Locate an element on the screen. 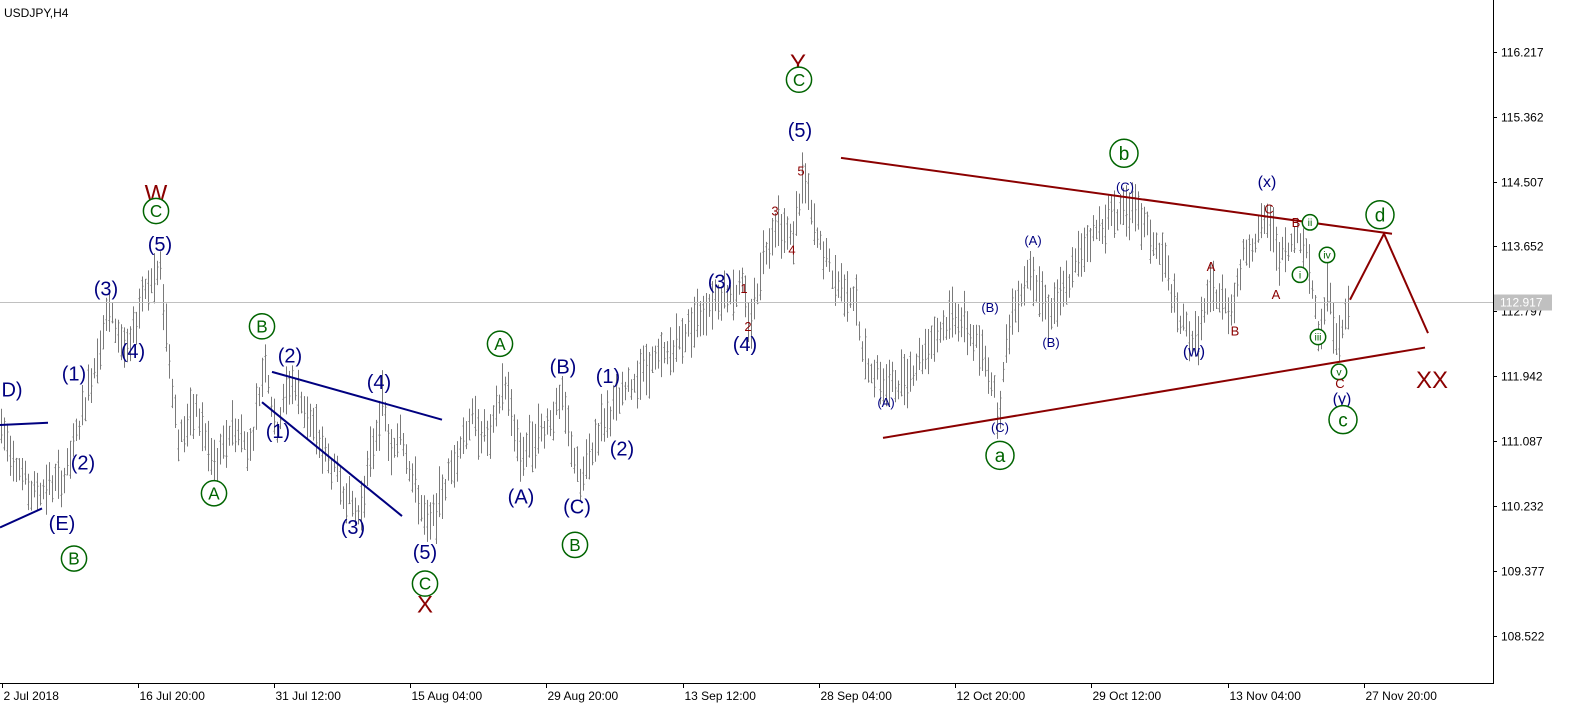 The image size is (1596, 723). time-tick-label: 29 Oct 12:00 is located at coordinates (1127, 696).